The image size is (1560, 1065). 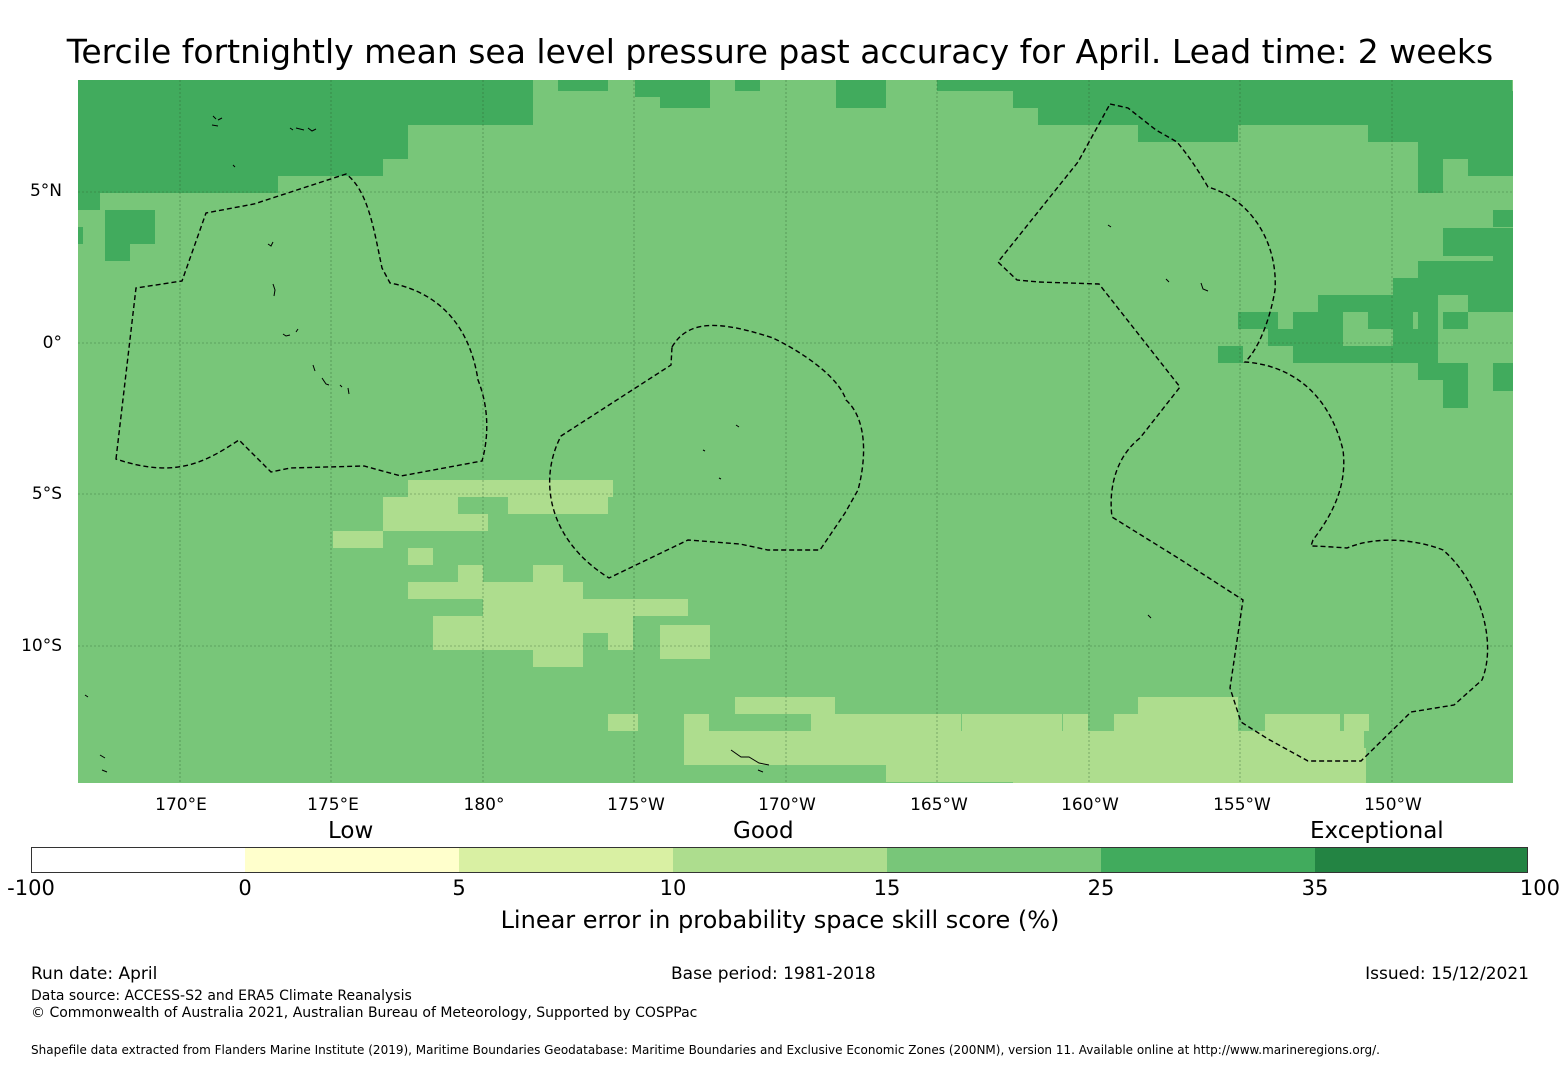 What do you see at coordinates (459, 888) in the screenshot?
I see `colorbar-tick: 5` at bounding box center [459, 888].